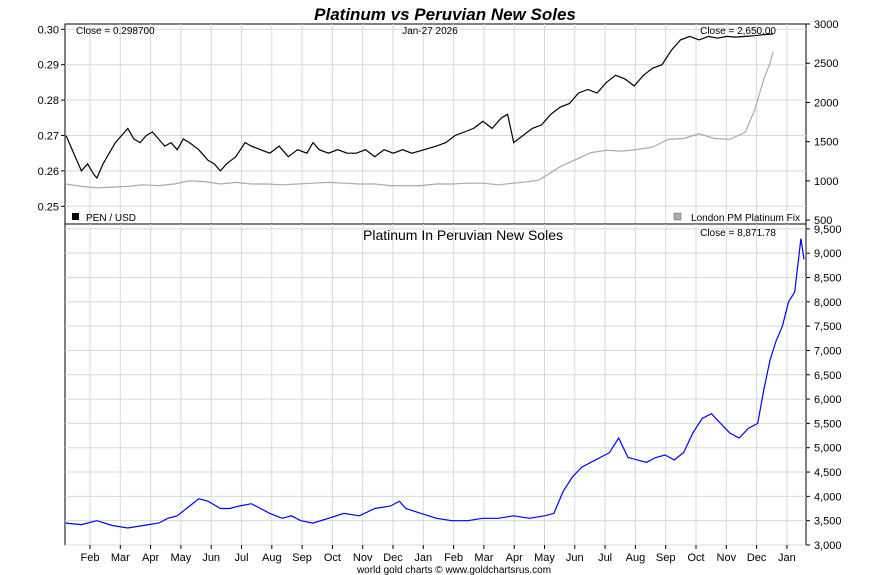 Image resolution: width=890 pixels, height=575 pixels. Describe the element at coordinates (828, 473) in the screenshot. I see `y-right-tick-label: 4,500` at that location.